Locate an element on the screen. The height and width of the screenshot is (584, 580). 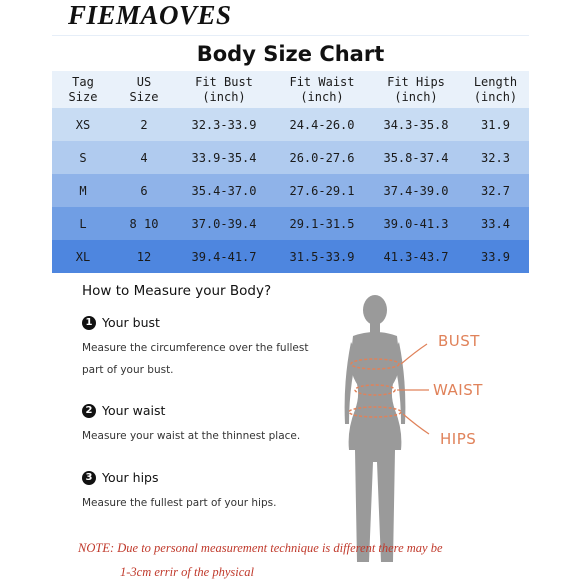
table-cell: 32.3-33.9 is located at coordinates (224, 124).